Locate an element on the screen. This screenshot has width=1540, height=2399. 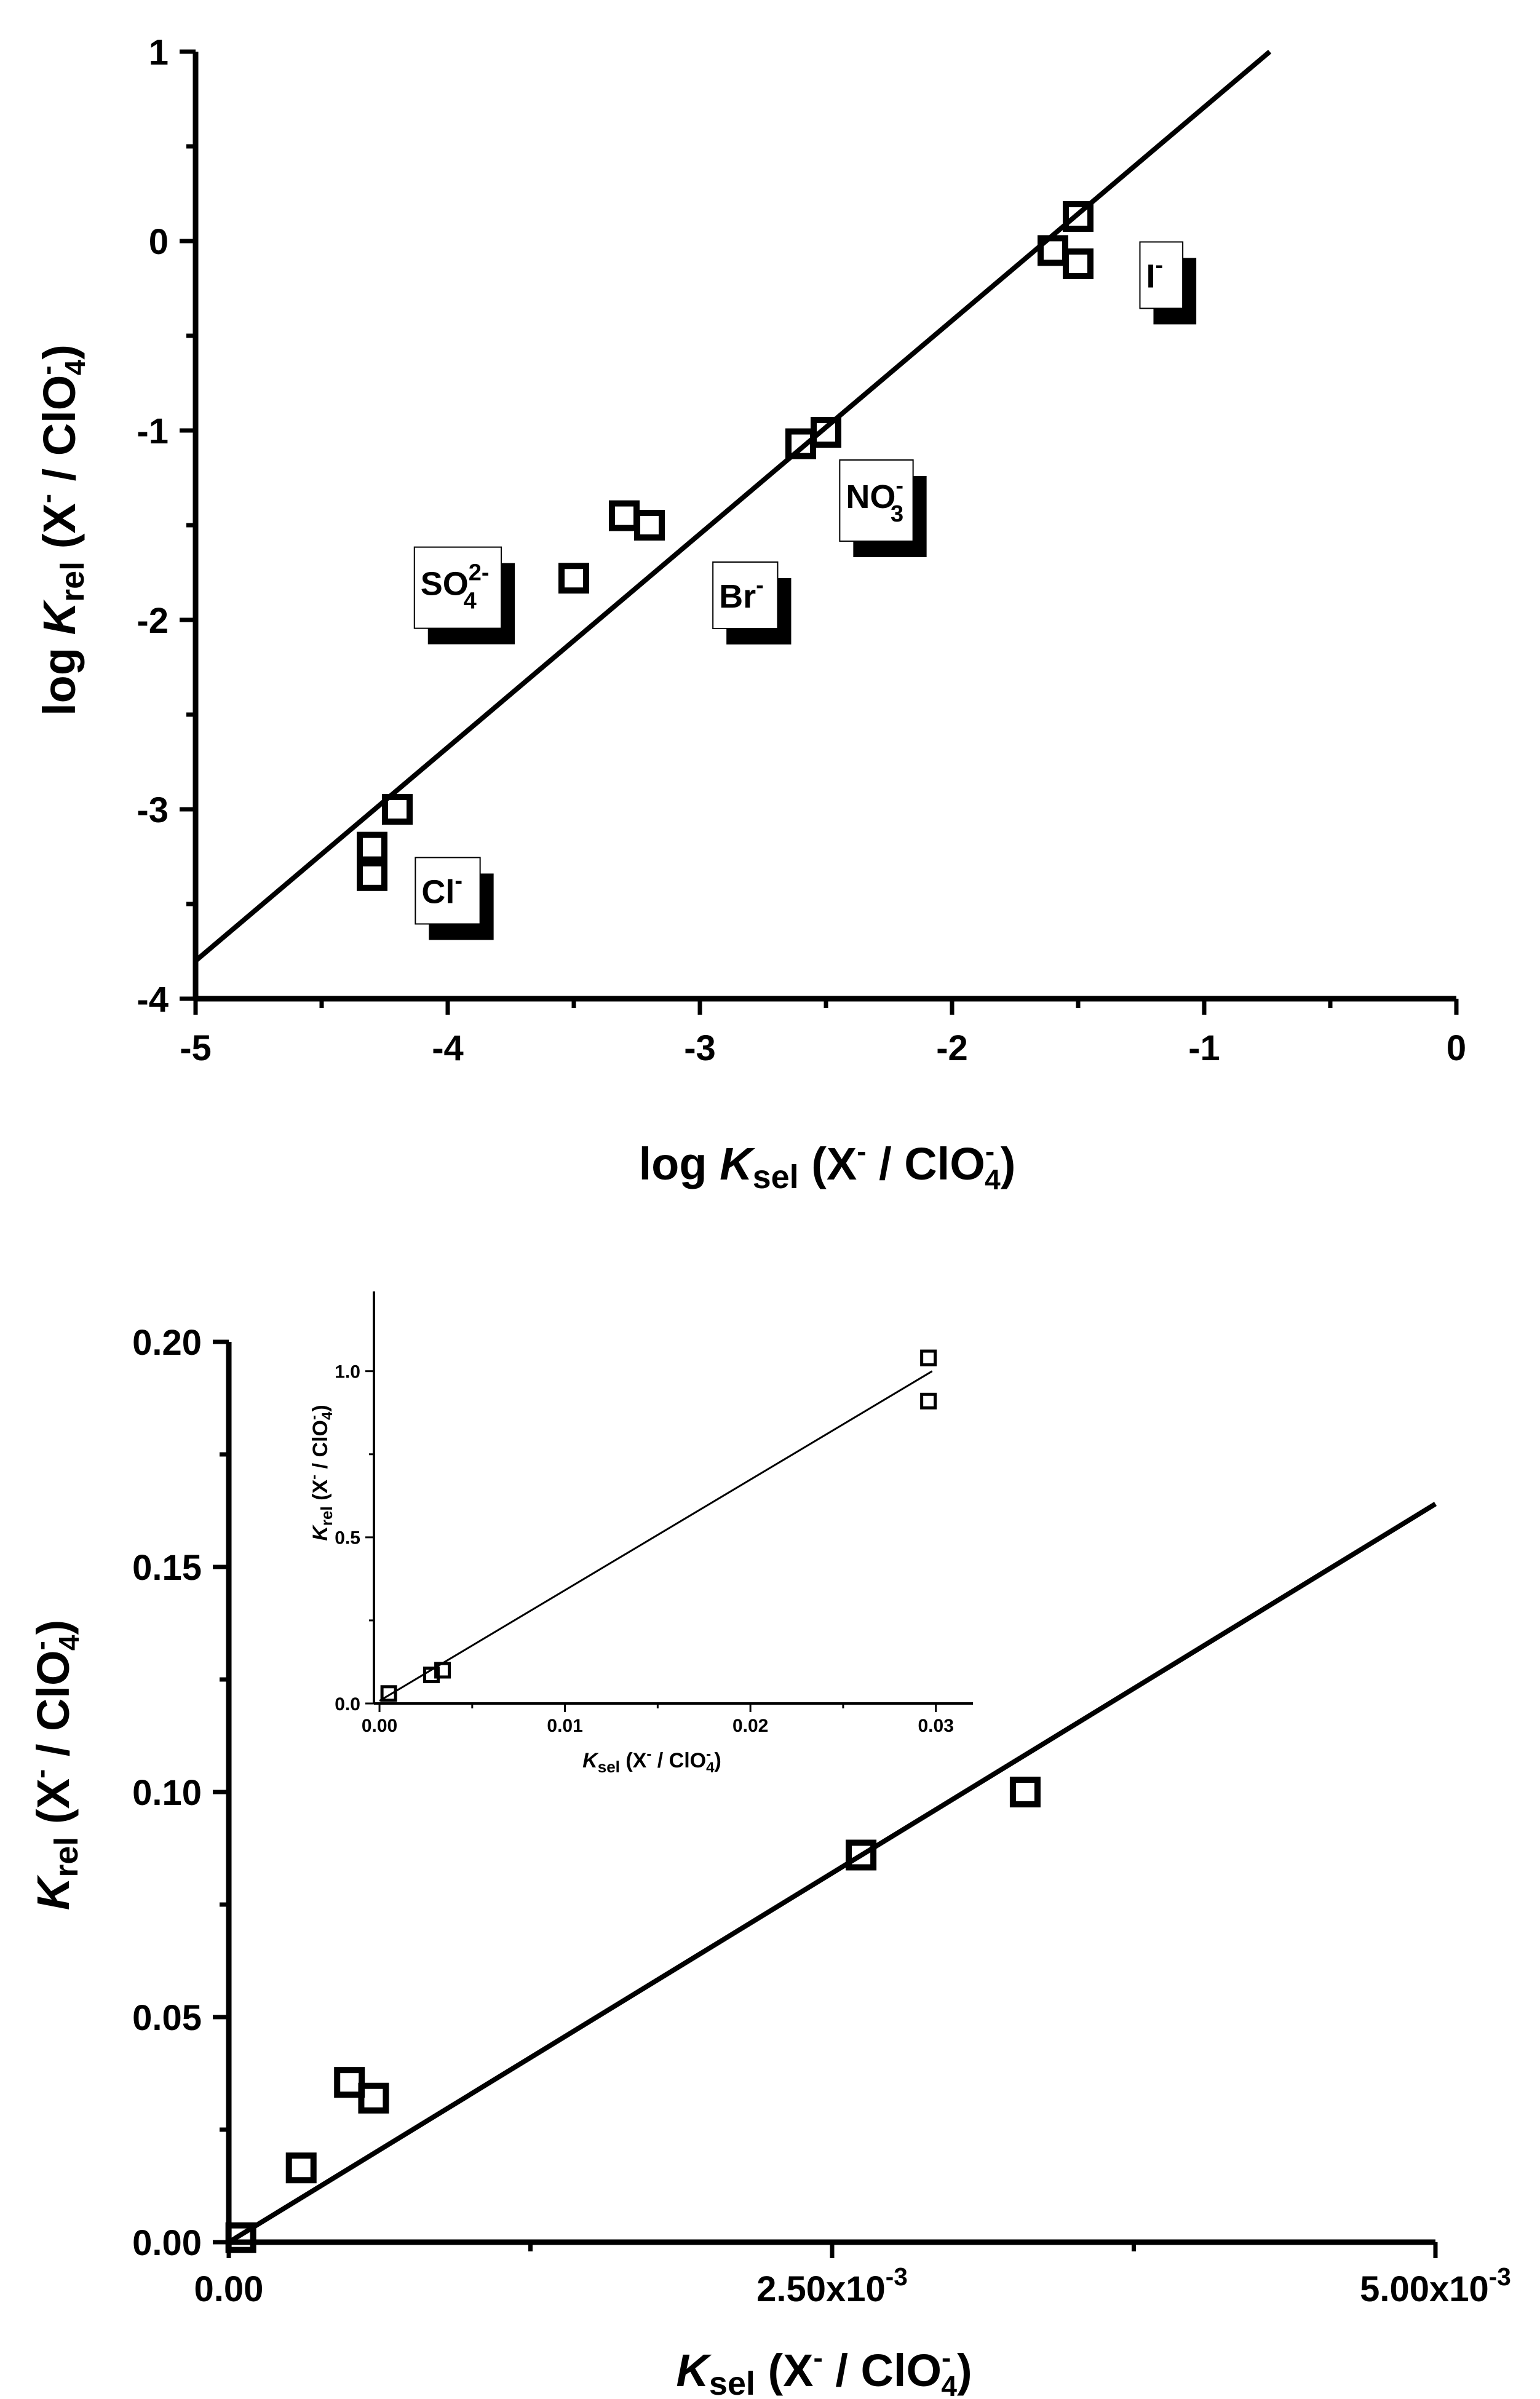
ion-label-br-box is located at coordinates (746, 595).